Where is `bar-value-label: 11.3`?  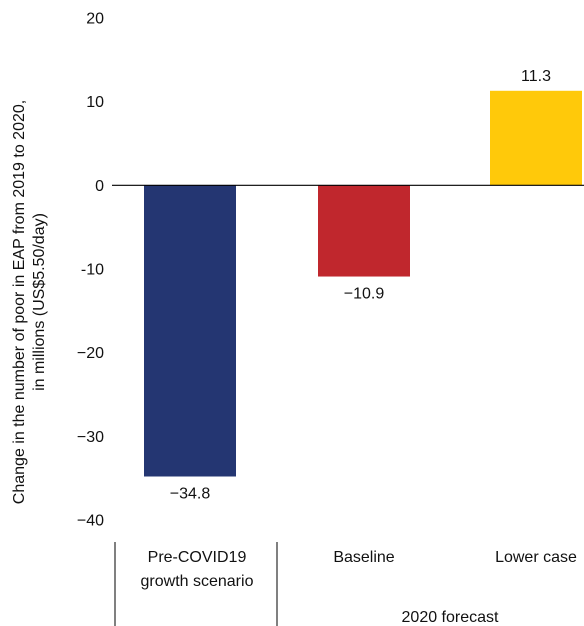
bar-value-label: 11.3 is located at coordinates (536, 76).